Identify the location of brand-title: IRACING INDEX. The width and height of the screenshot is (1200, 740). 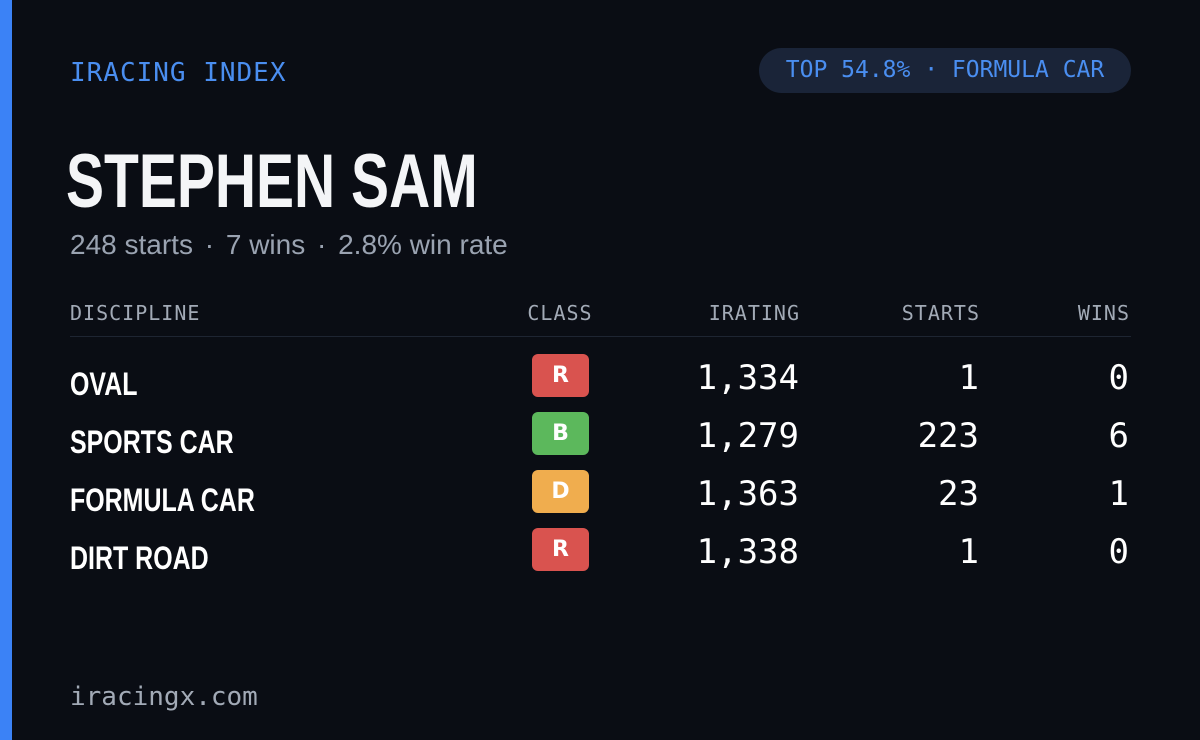
(178, 73).